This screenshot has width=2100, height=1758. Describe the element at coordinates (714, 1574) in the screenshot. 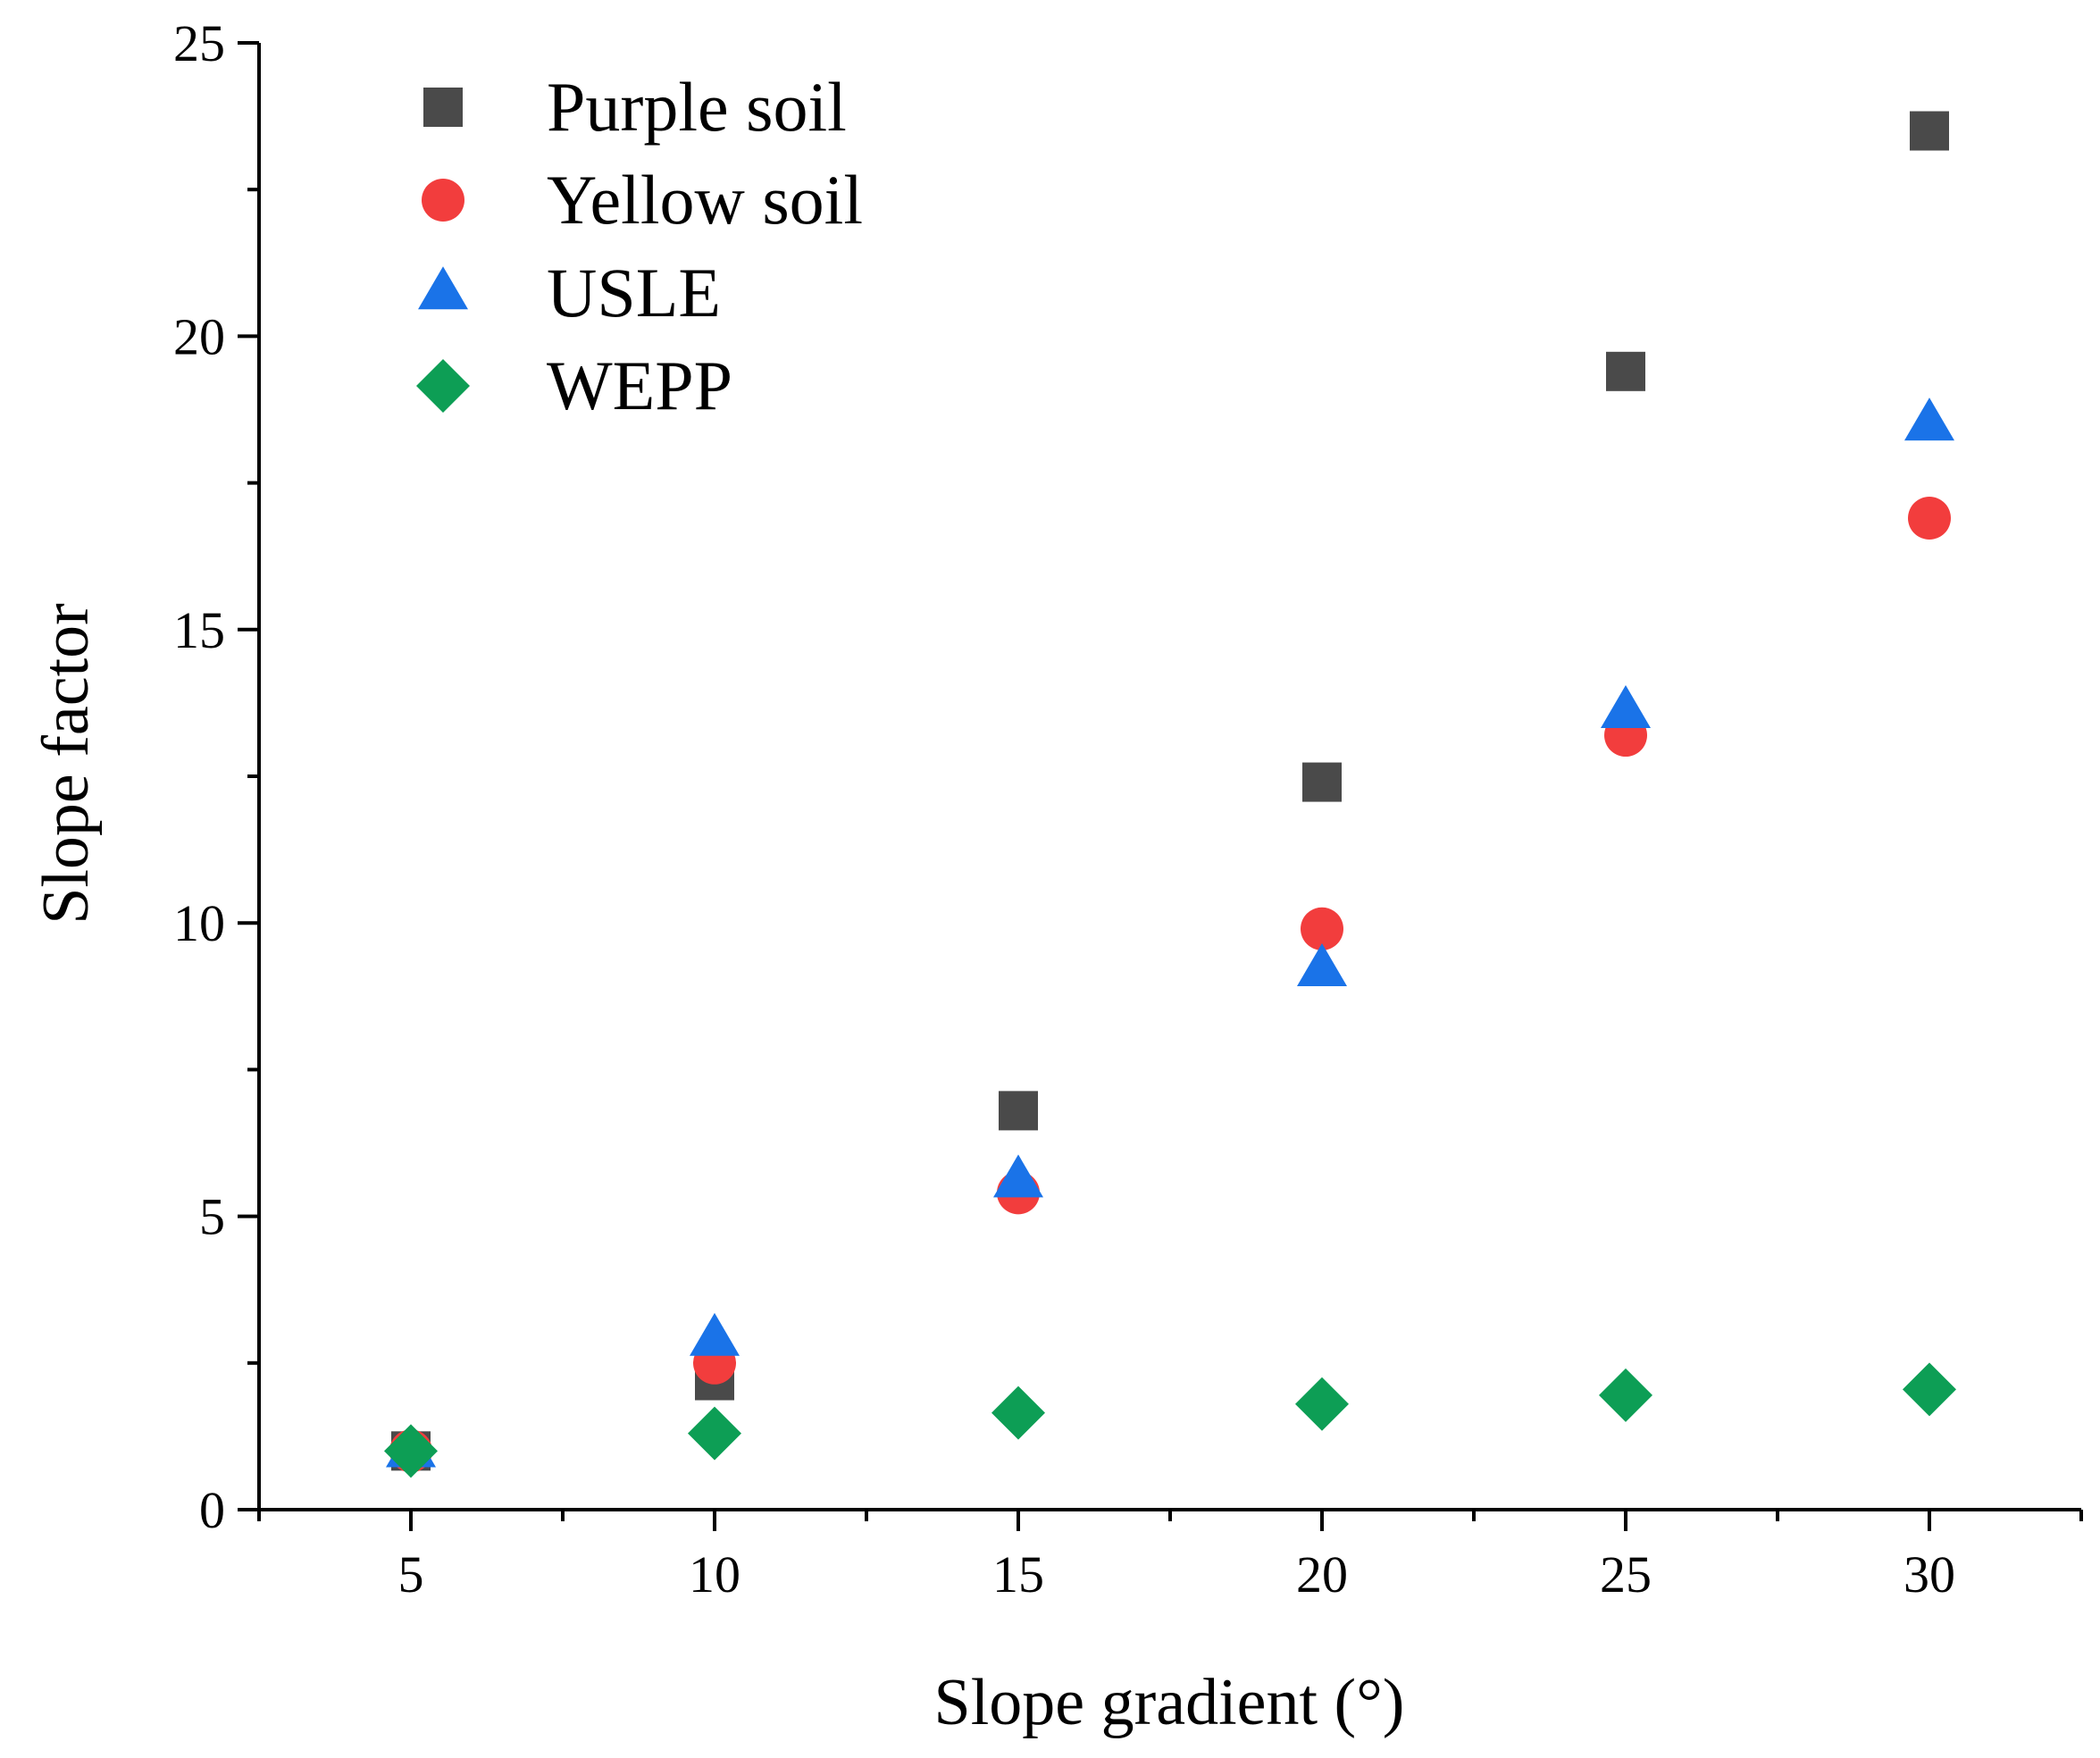

I see `x-tick-label: 10` at that location.